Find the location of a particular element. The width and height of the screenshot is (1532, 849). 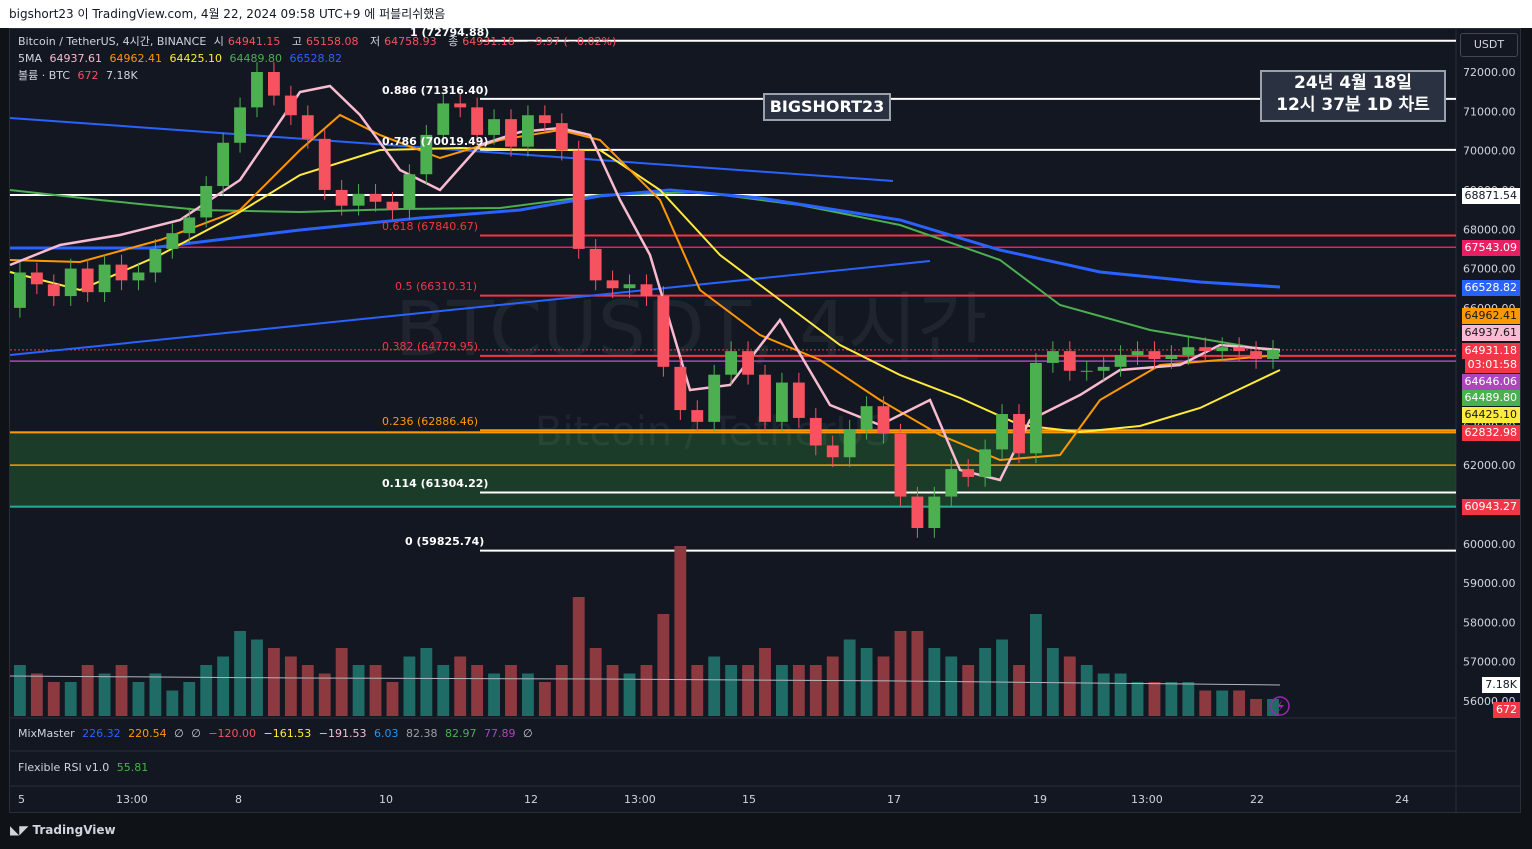

symbol-title: Bitcoin / TetherUS, 4시간, BINANCE is located at coordinates (112, 41).